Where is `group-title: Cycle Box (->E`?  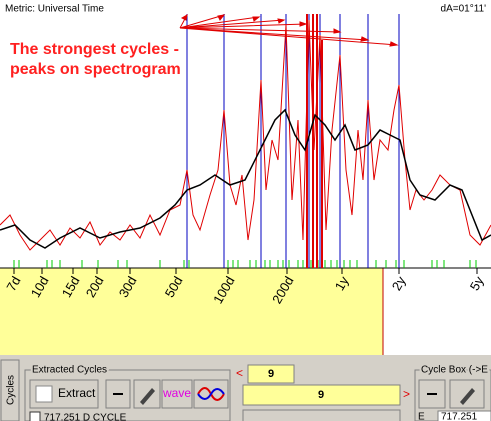
group-title: Cycle Box (->E is located at coordinates (454, 370).